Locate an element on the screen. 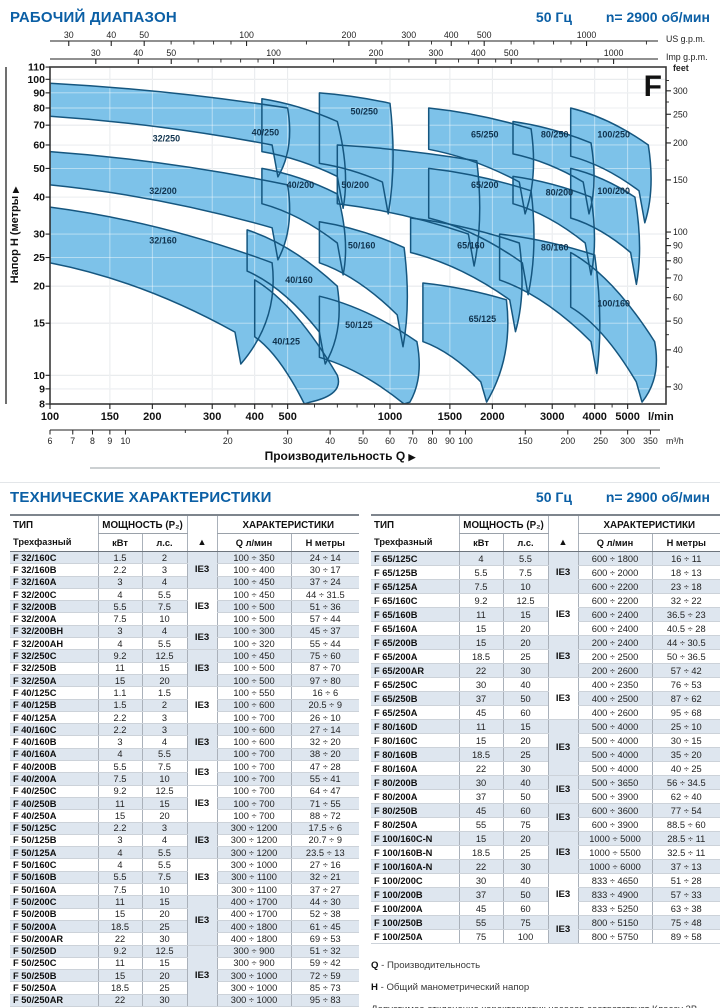 The height and width of the screenshot is (1008, 720). model-cell: F 40/200B is located at coordinates (54, 767).